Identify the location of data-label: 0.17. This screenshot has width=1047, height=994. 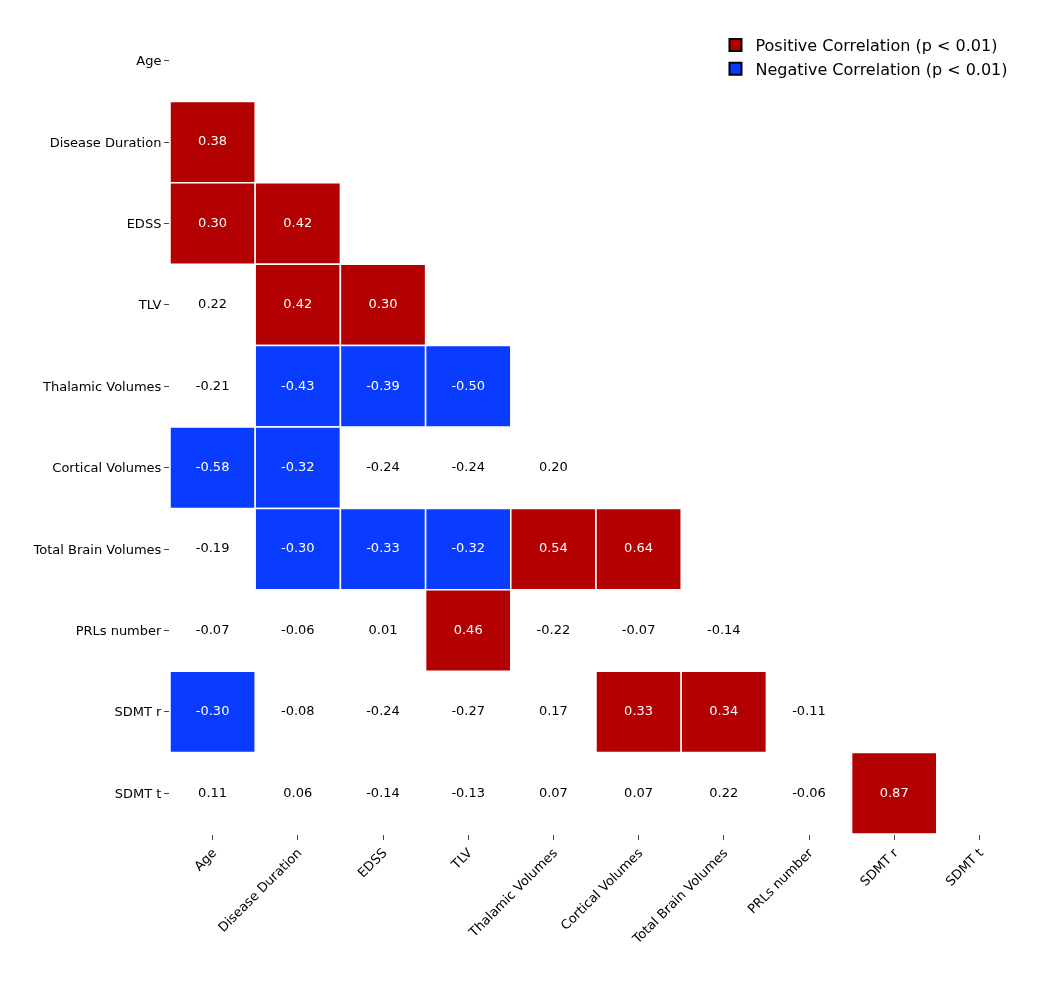
(553, 711).